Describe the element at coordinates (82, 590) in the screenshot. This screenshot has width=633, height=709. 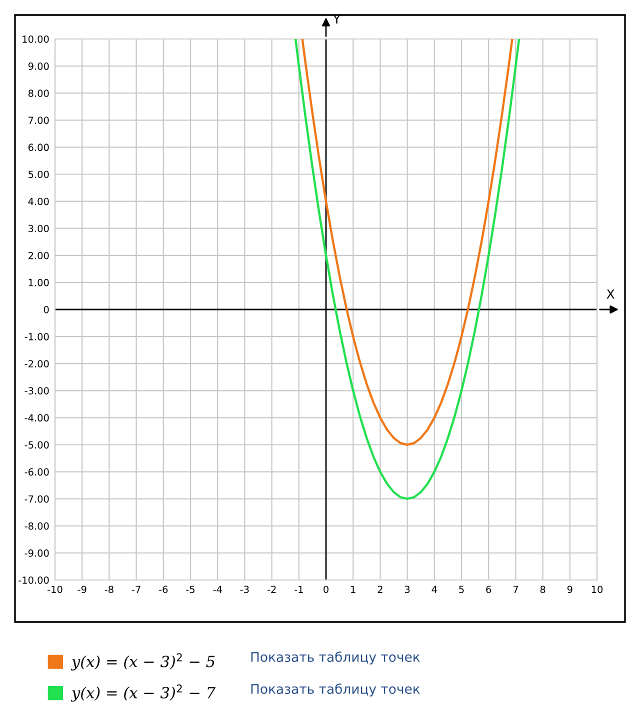
I see `x-tick-label: -9` at that location.